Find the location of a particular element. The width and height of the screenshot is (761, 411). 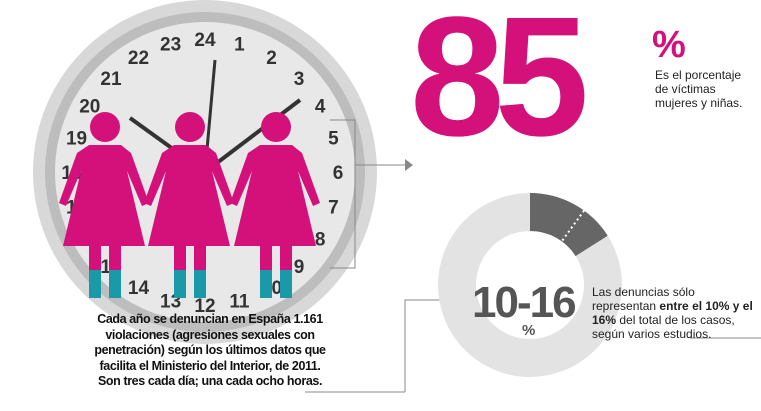

clock-number: 21 is located at coordinates (111, 79).